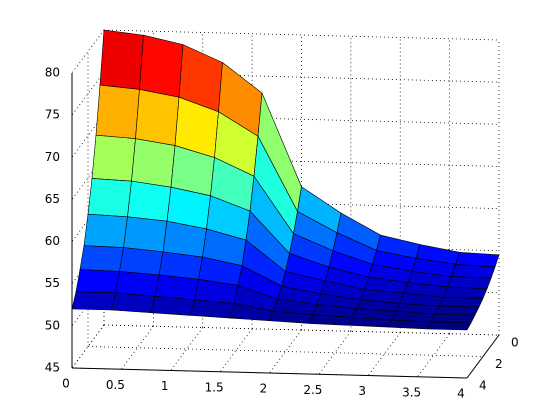  What do you see at coordinates (264, 389) in the screenshot?
I see `x-tick-label: 2` at bounding box center [264, 389].